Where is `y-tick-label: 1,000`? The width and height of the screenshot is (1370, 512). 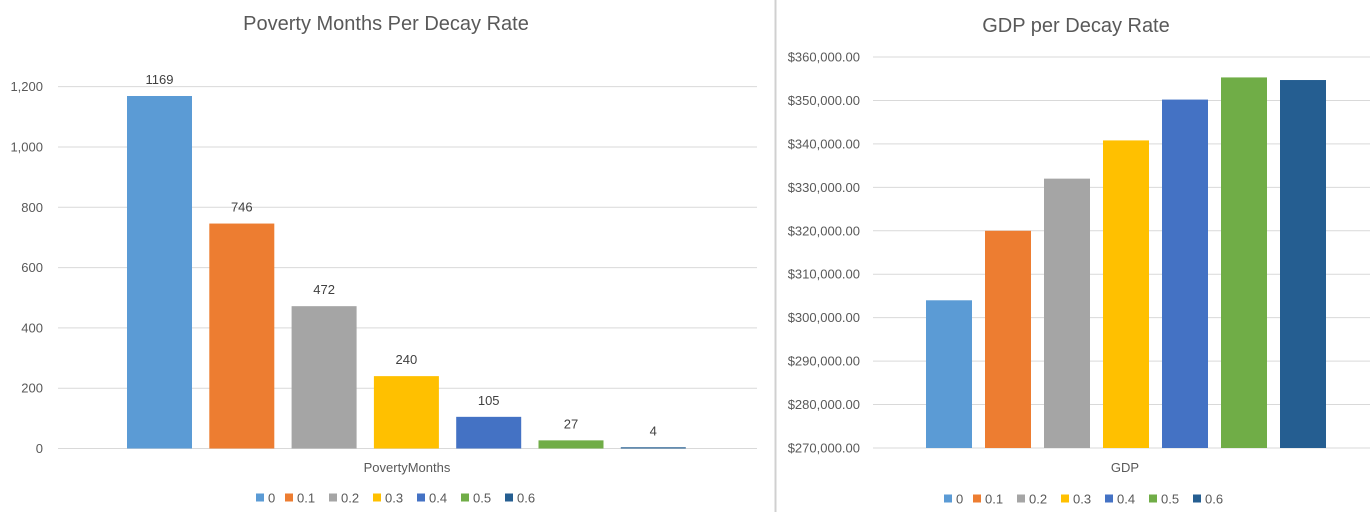 y-tick-label: 1,000 is located at coordinates (26, 146).